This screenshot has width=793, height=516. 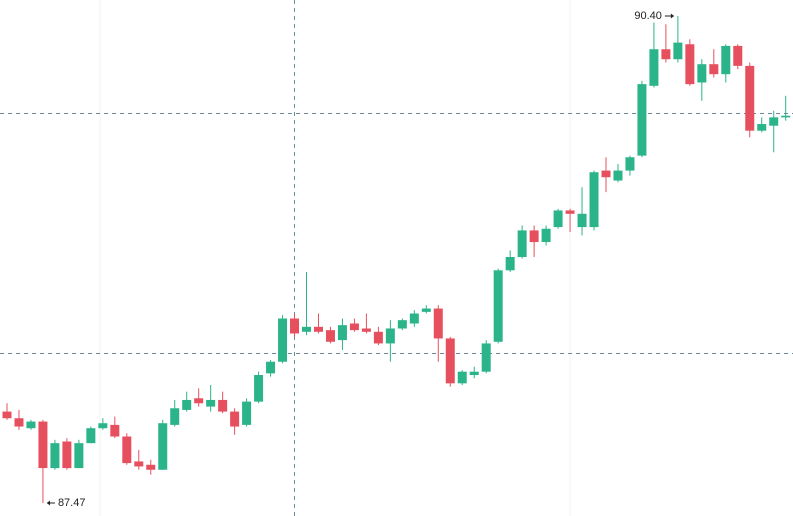 What do you see at coordinates (72, 503) in the screenshot?
I see `min-label: 87.47` at bounding box center [72, 503].